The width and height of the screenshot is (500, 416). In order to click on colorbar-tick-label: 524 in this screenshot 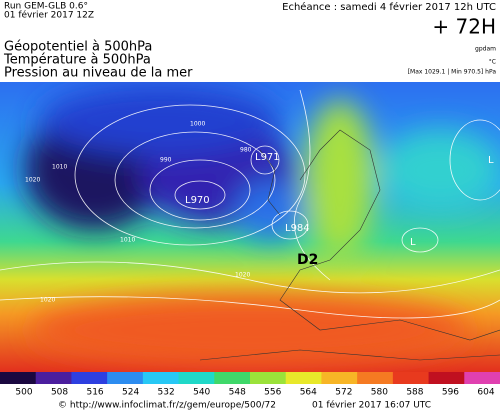, I will do `click(130, 393)`.